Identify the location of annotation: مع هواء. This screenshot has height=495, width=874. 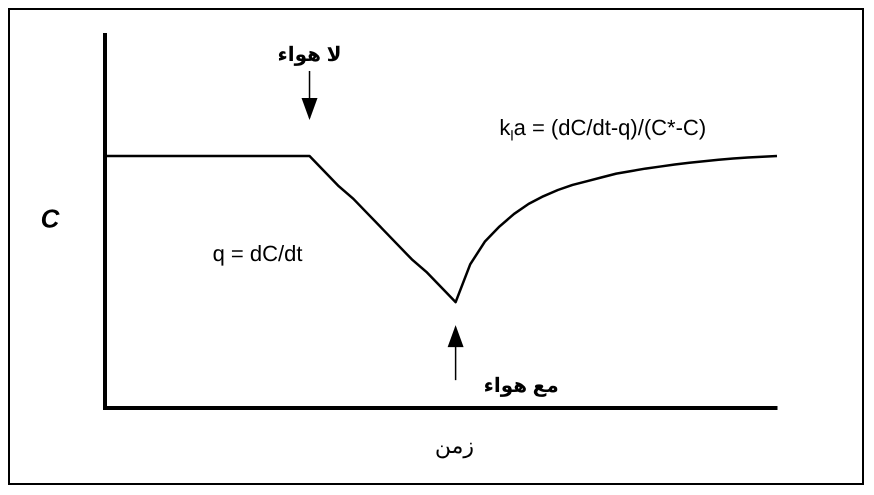
(521, 386).